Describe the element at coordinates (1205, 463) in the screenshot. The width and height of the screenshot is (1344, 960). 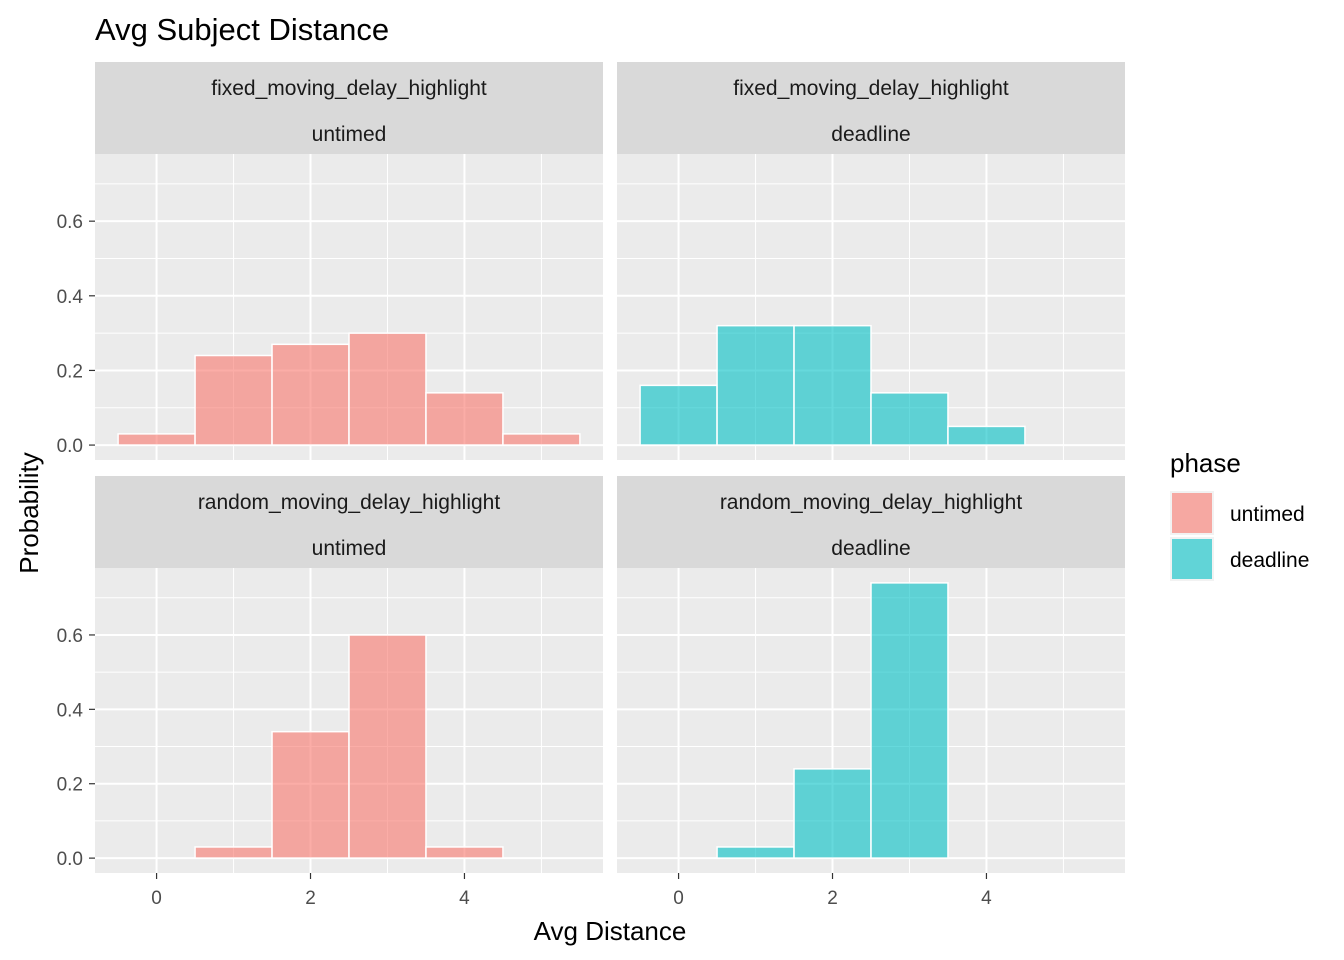
I see `legend-title: phase` at that location.